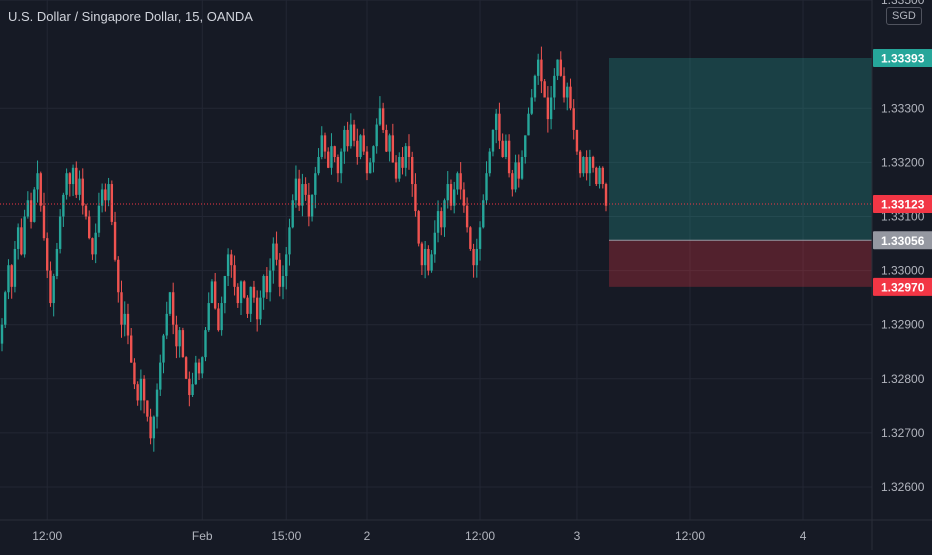 The image size is (932, 555). What do you see at coordinates (904, 16) in the screenshot?
I see `currency-badge: SGD` at bounding box center [904, 16].